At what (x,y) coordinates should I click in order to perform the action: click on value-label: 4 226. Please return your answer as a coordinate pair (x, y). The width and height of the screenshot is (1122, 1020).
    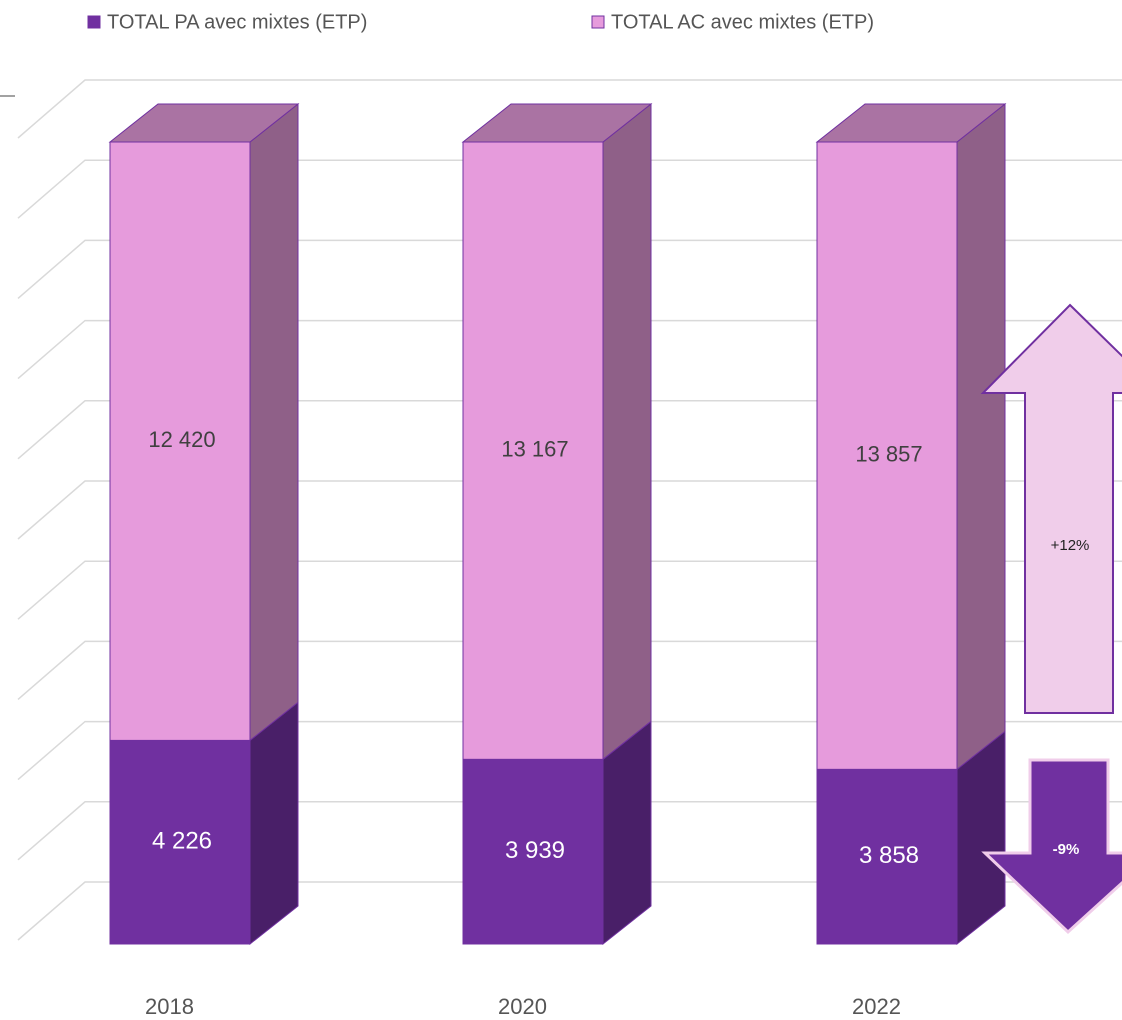
    Looking at the image, I should click on (182, 841).